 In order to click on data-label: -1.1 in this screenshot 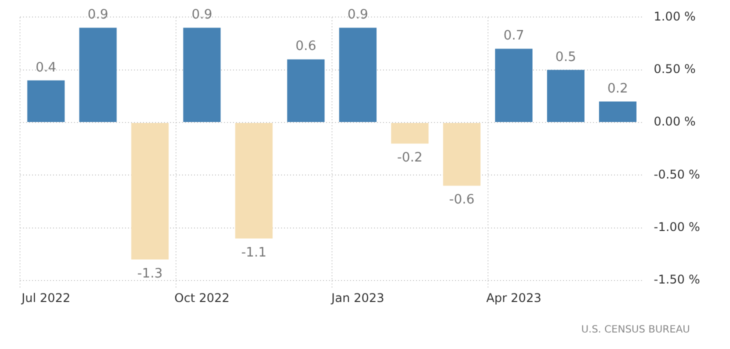, I will do `click(254, 252)`.